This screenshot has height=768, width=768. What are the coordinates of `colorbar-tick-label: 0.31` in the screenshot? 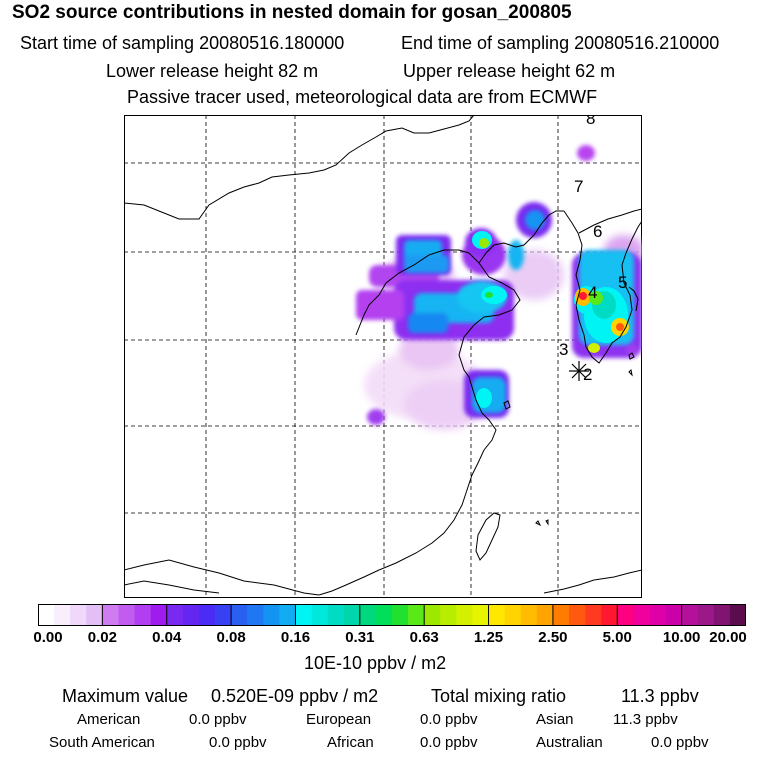 It's located at (360, 637).